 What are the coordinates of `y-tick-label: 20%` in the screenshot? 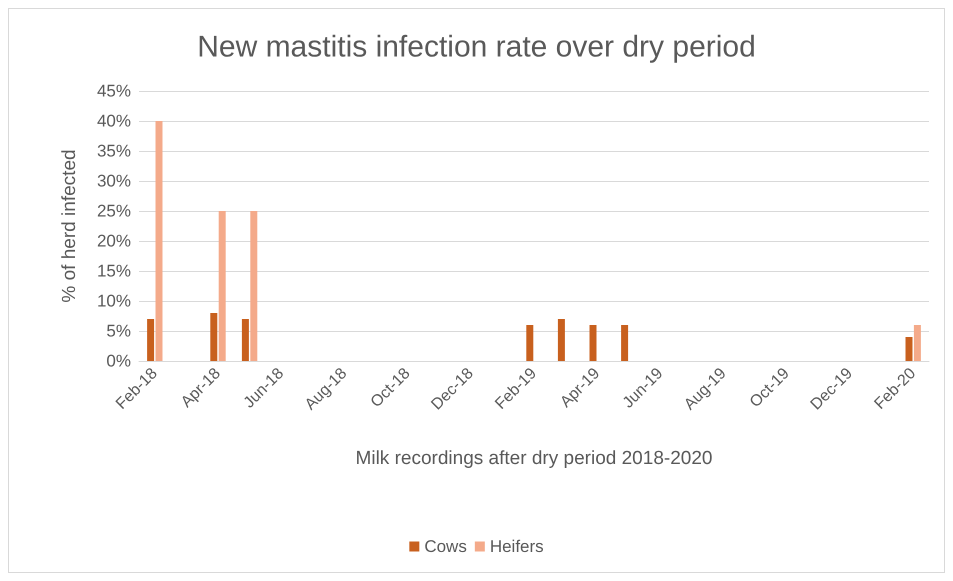 It's located at (113, 241).